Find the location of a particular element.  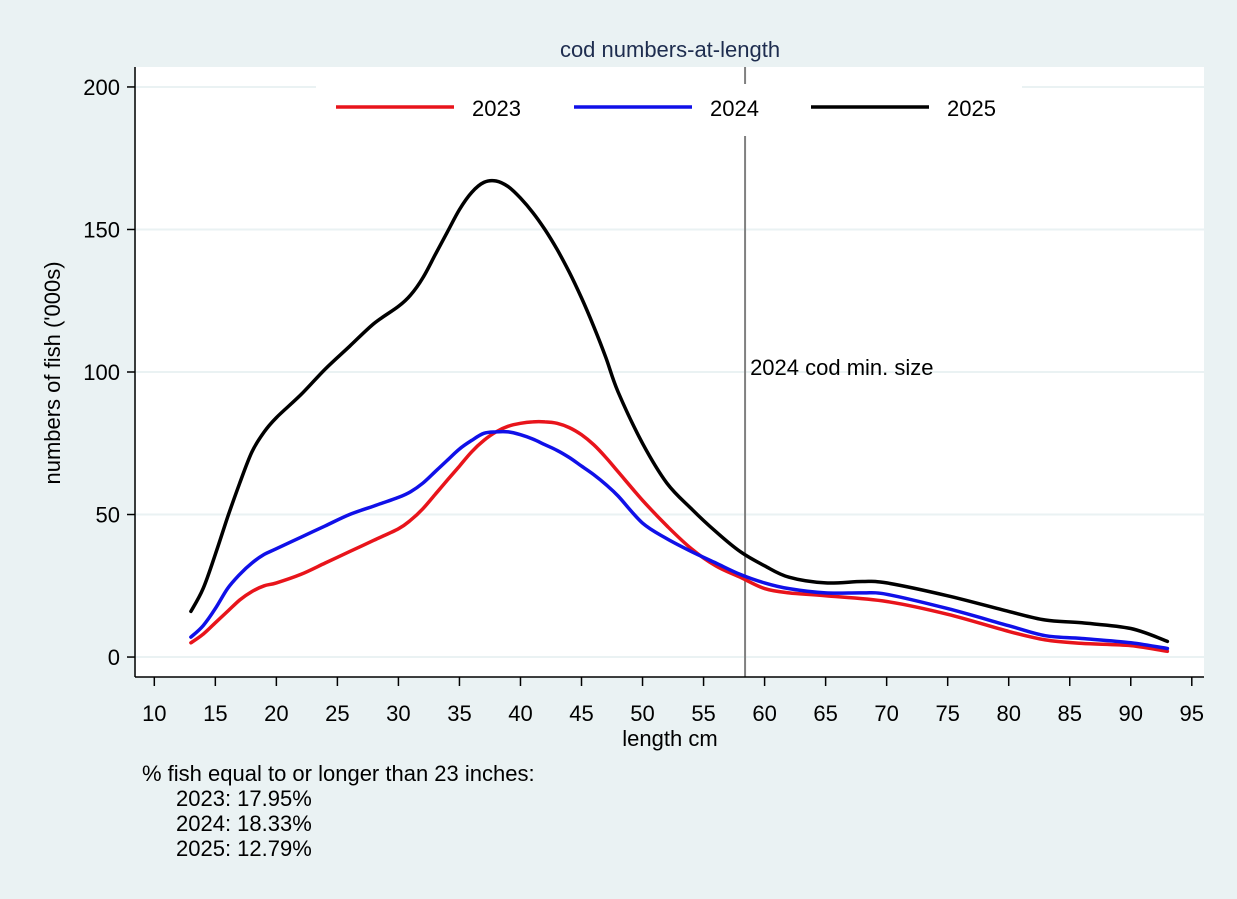

legend-label-2023: 2023 is located at coordinates (496, 108).